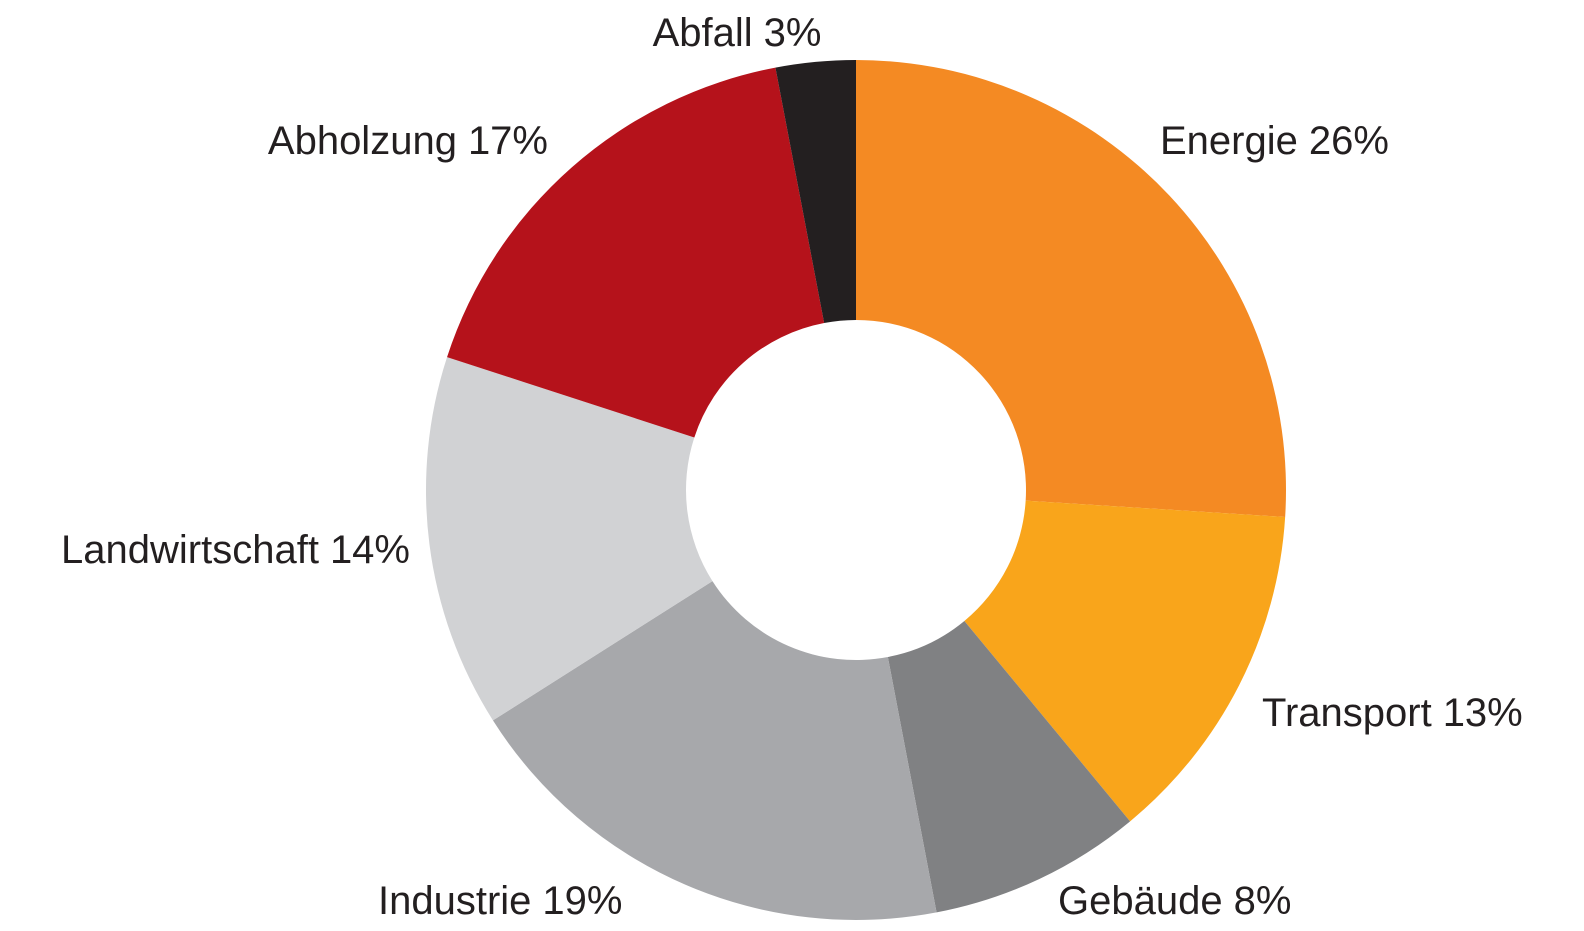 Image resolution: width=1584 pixels, height=931 pixels. I want to click on segment-label: Energie 26%, so click(1274, 141).